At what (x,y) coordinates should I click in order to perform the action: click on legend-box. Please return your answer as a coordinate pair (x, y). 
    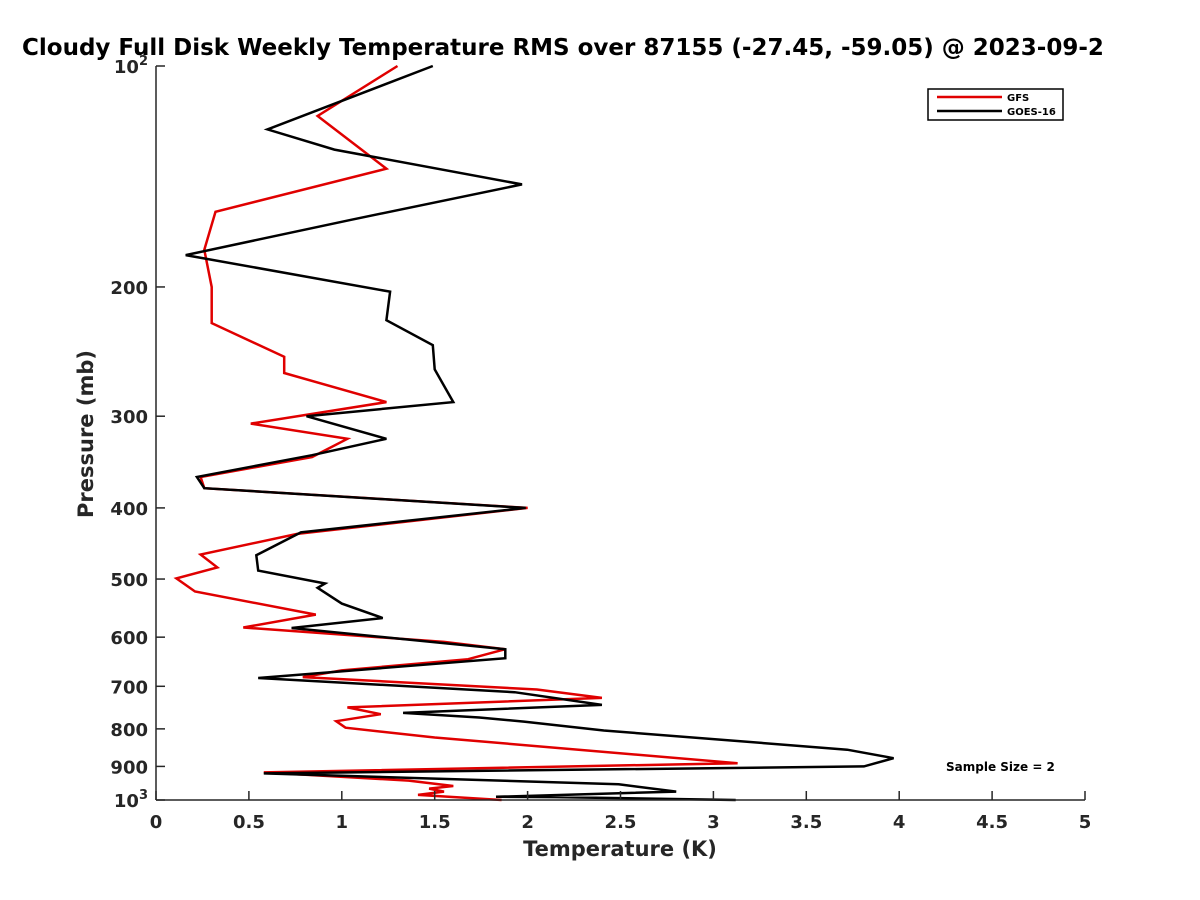
    Looking at the image, I should click on (995, 104).